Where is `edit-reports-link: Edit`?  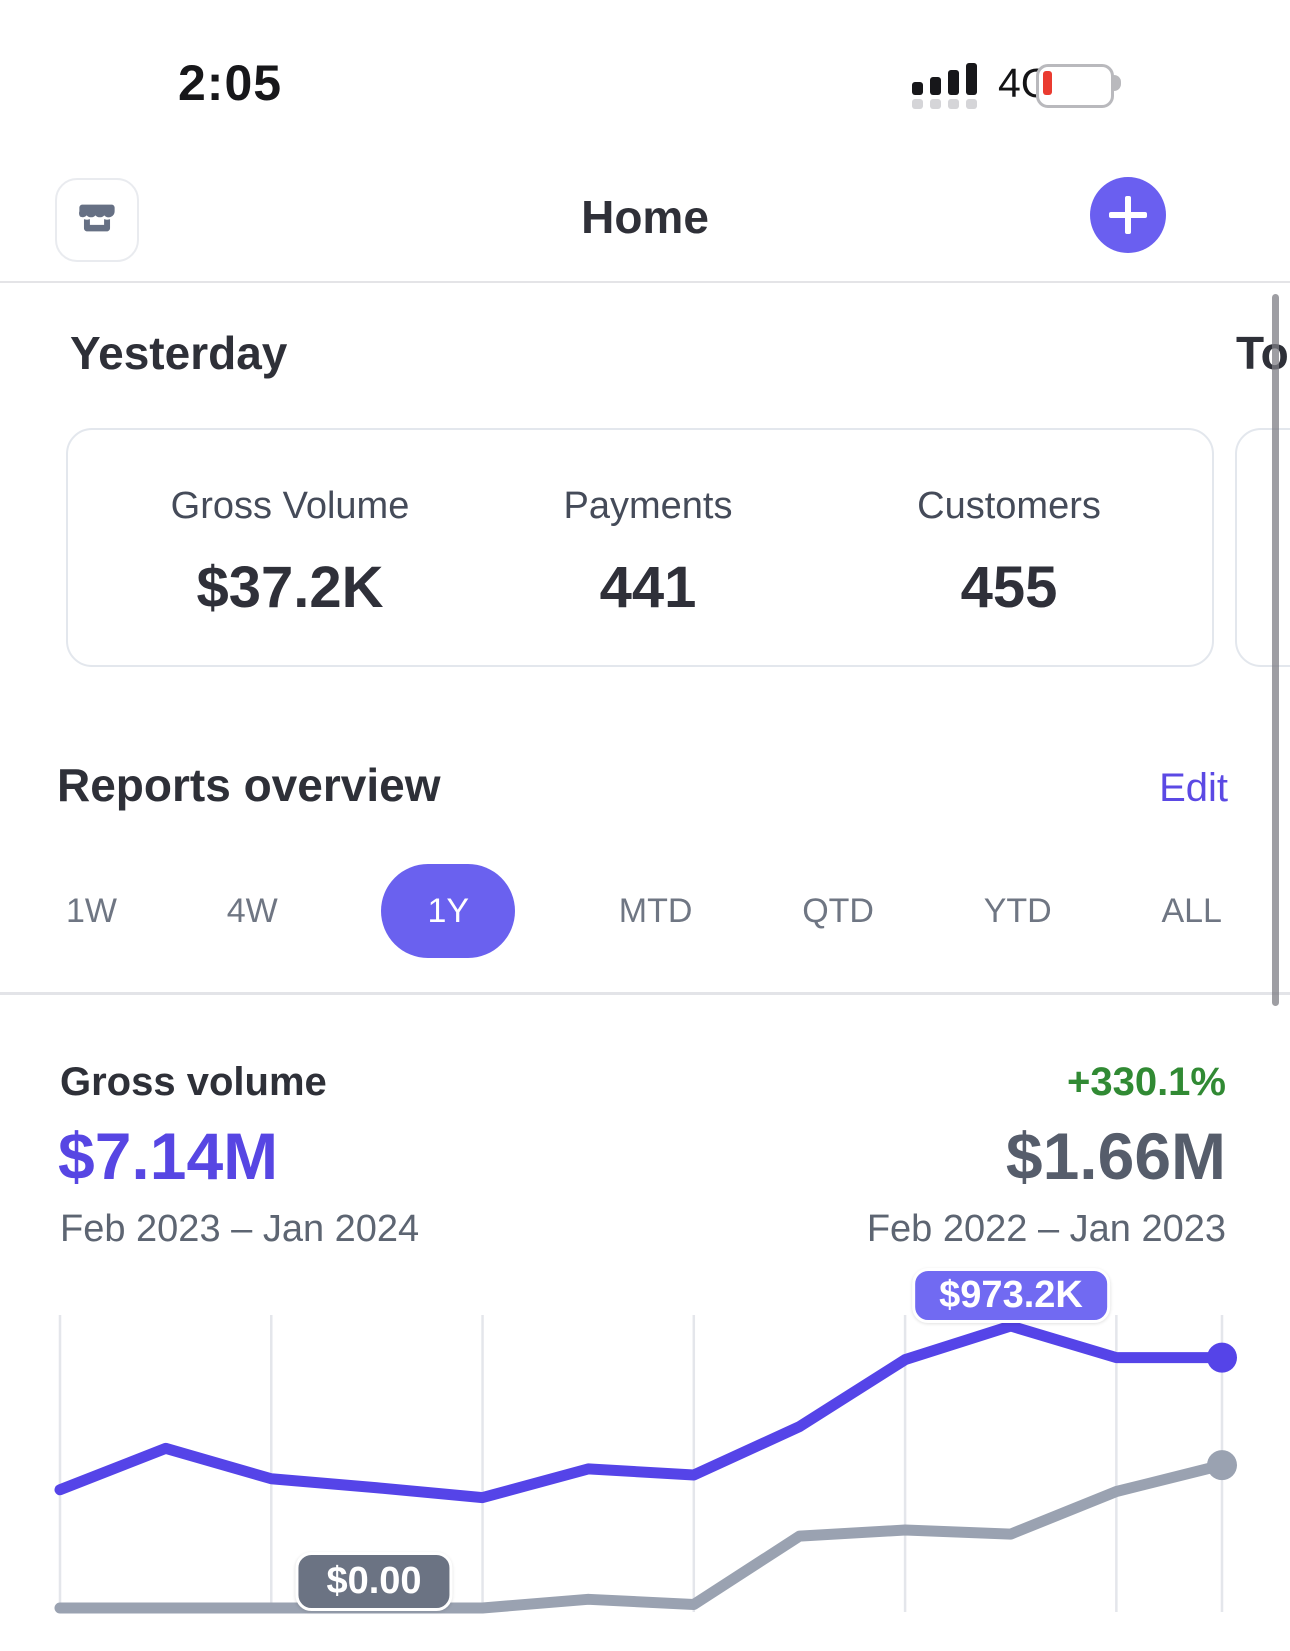 edit-reports-link: Edit is located at coordinates (1193, 788).